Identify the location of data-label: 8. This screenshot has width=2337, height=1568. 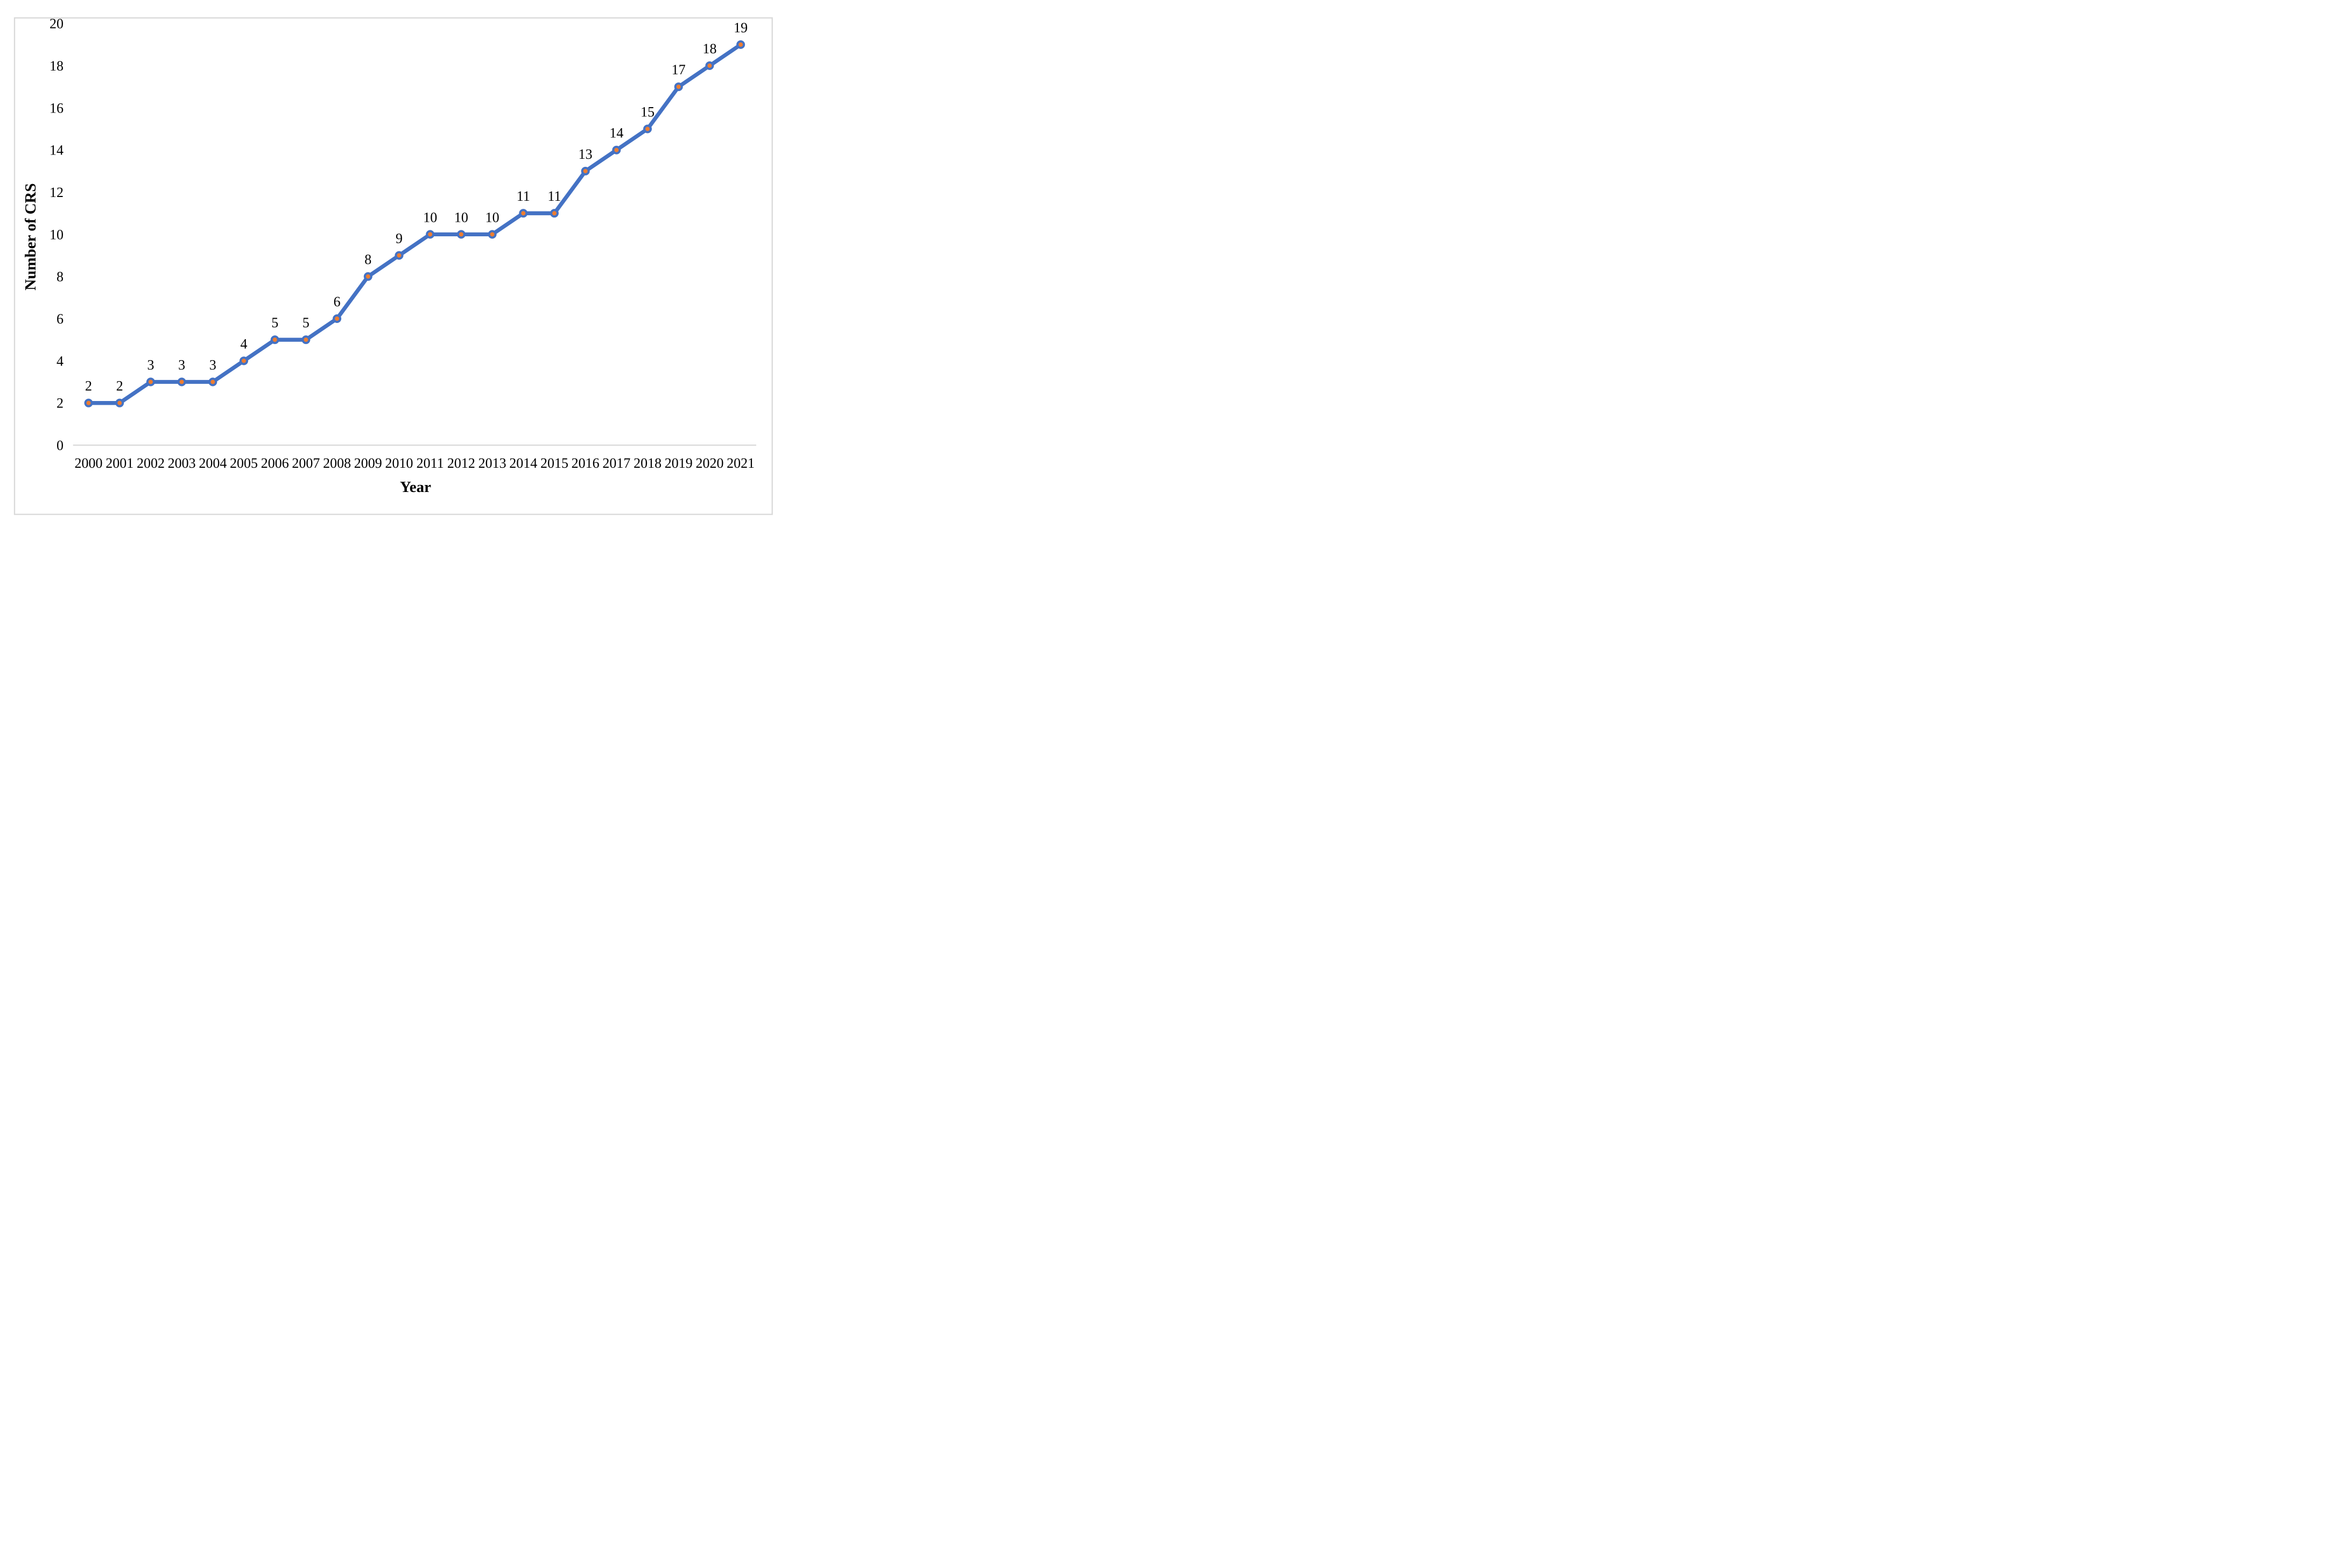
(367, 260).